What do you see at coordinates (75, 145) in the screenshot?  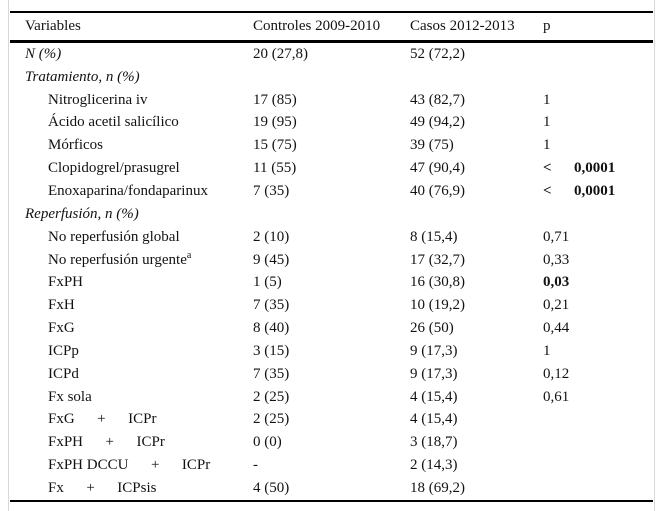 I see `row-label: Mórficos` at bounding box center [75, 145].